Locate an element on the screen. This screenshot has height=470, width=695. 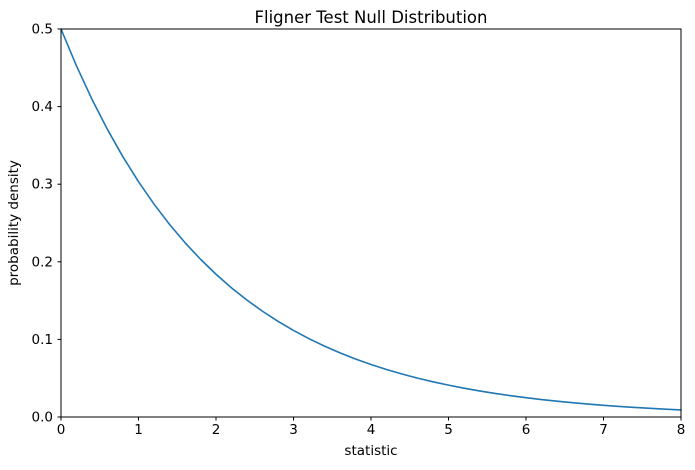
y-tick-label: 0.4 is located at coordinates (42, 107).